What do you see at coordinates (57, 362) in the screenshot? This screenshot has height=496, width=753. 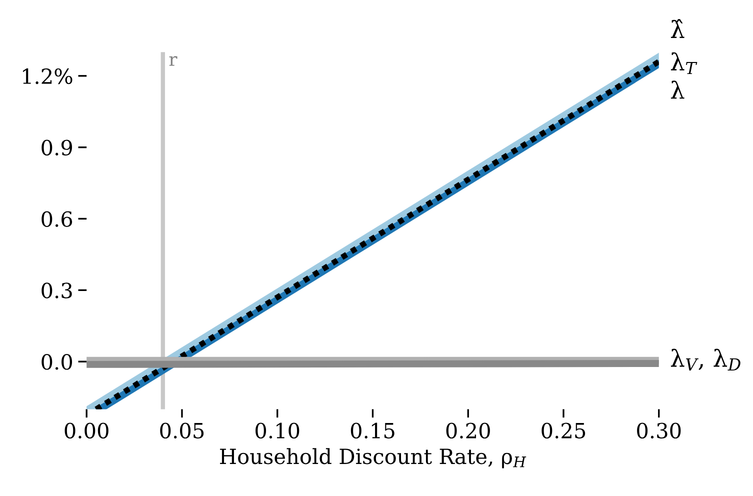 I see `y-tick-label: 0.0` at bounding box center [57, 362].